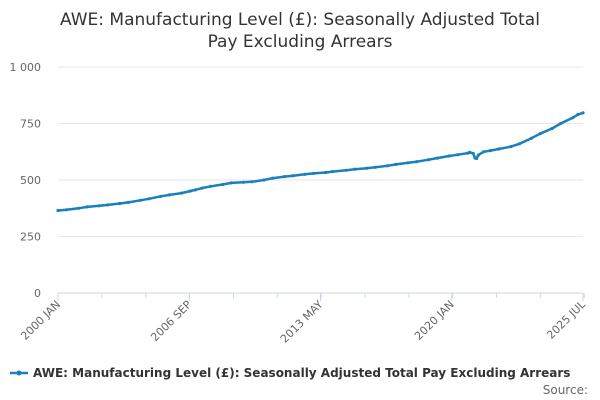 The height and width of the screenshot is (400, 600). I want to click on x-axis: 2000 JAN 2006 SEP 2013 MAY 2020 JAN 2025 JUL, so click(303, 319).